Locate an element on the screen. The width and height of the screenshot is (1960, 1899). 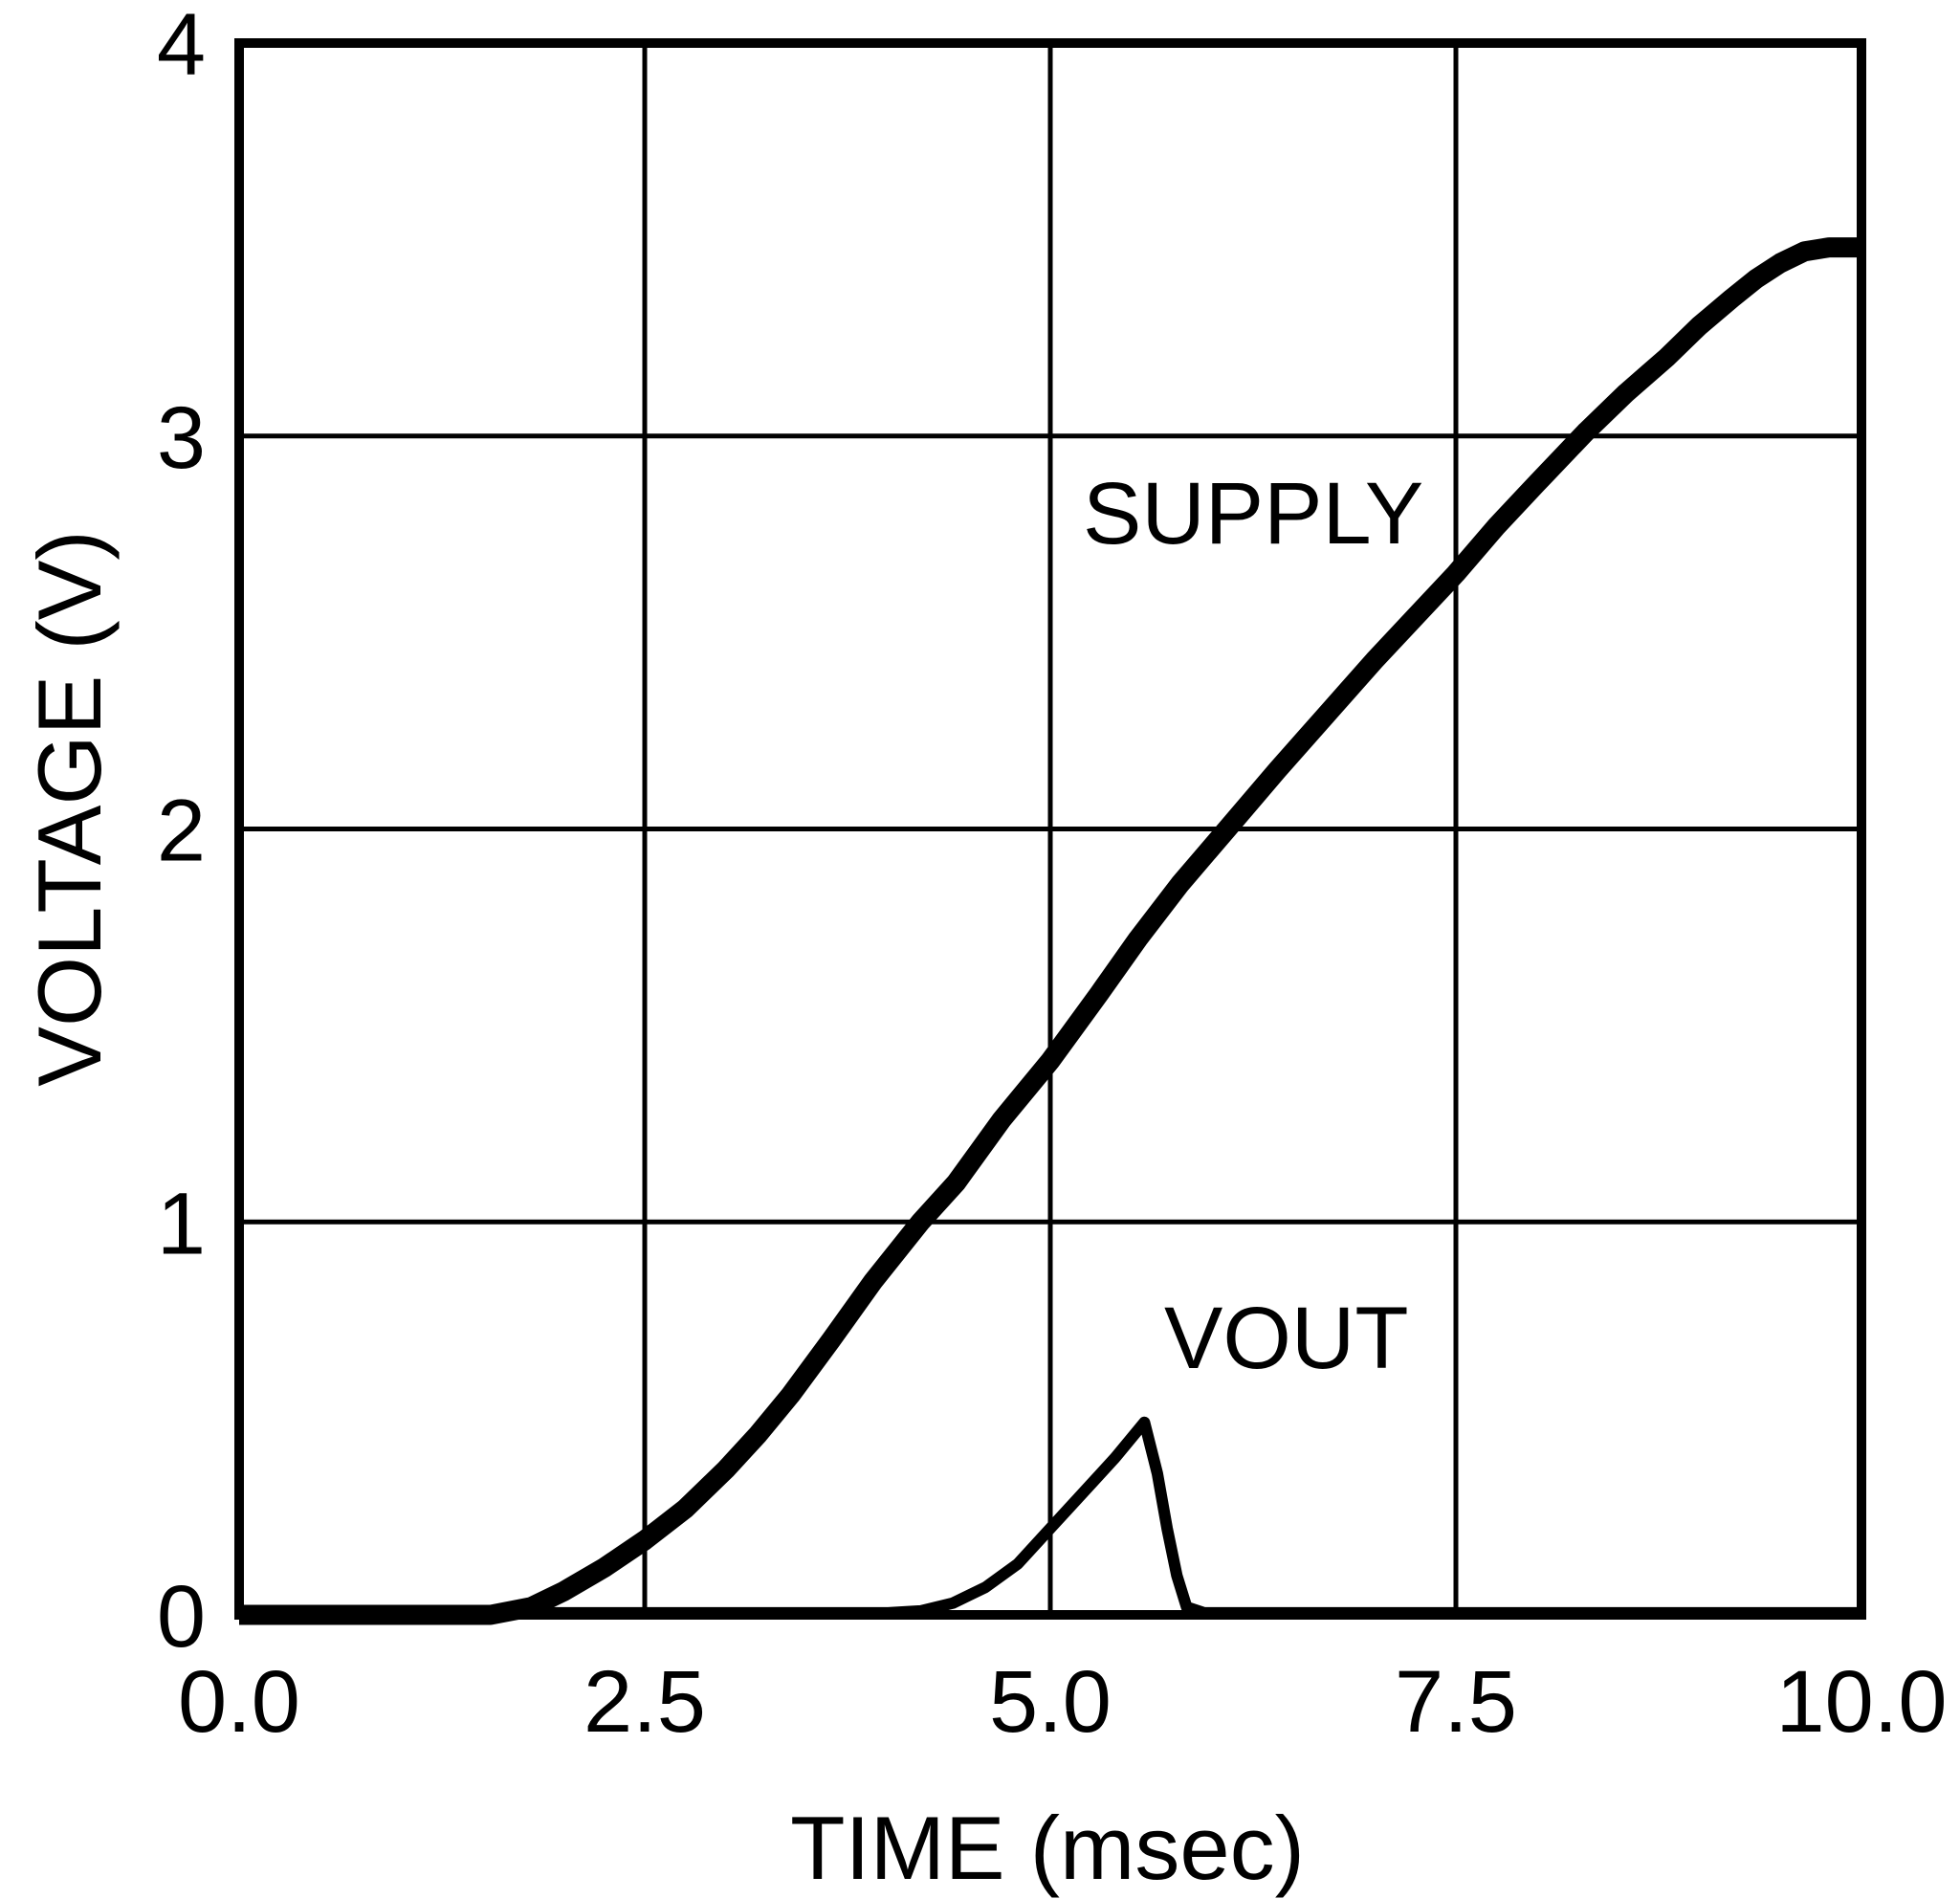
x-tick-labels: 0.0 2.5 5.0 7.5 10.0 is located at coordinates (1062, 1702).